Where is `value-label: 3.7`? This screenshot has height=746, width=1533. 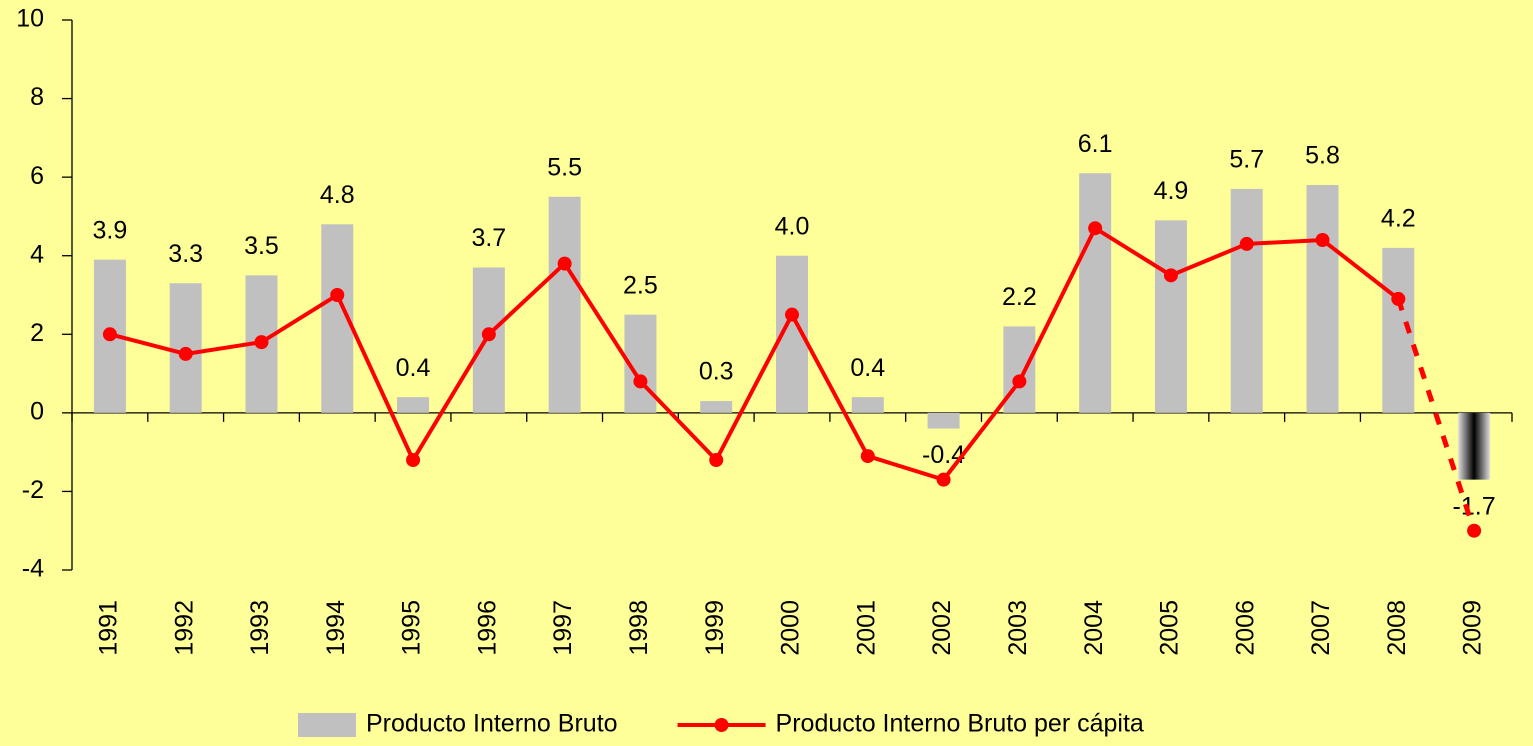
value-label: 3.7 is located at coordinates (488, 238).